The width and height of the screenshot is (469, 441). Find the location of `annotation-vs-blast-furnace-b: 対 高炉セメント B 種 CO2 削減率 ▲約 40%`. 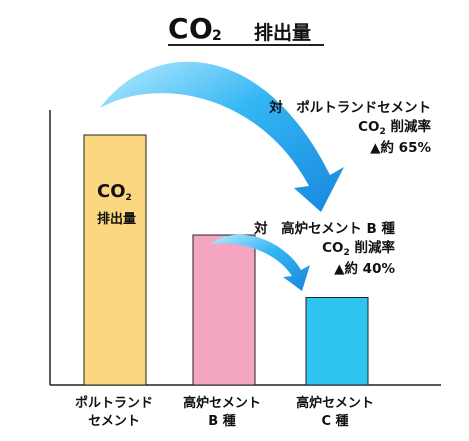

annotation-vs-blast-furnace-b: 対 高炉セメント B 種 CO2 削減率 ▲約 40% is located at coordinates (324, 249).